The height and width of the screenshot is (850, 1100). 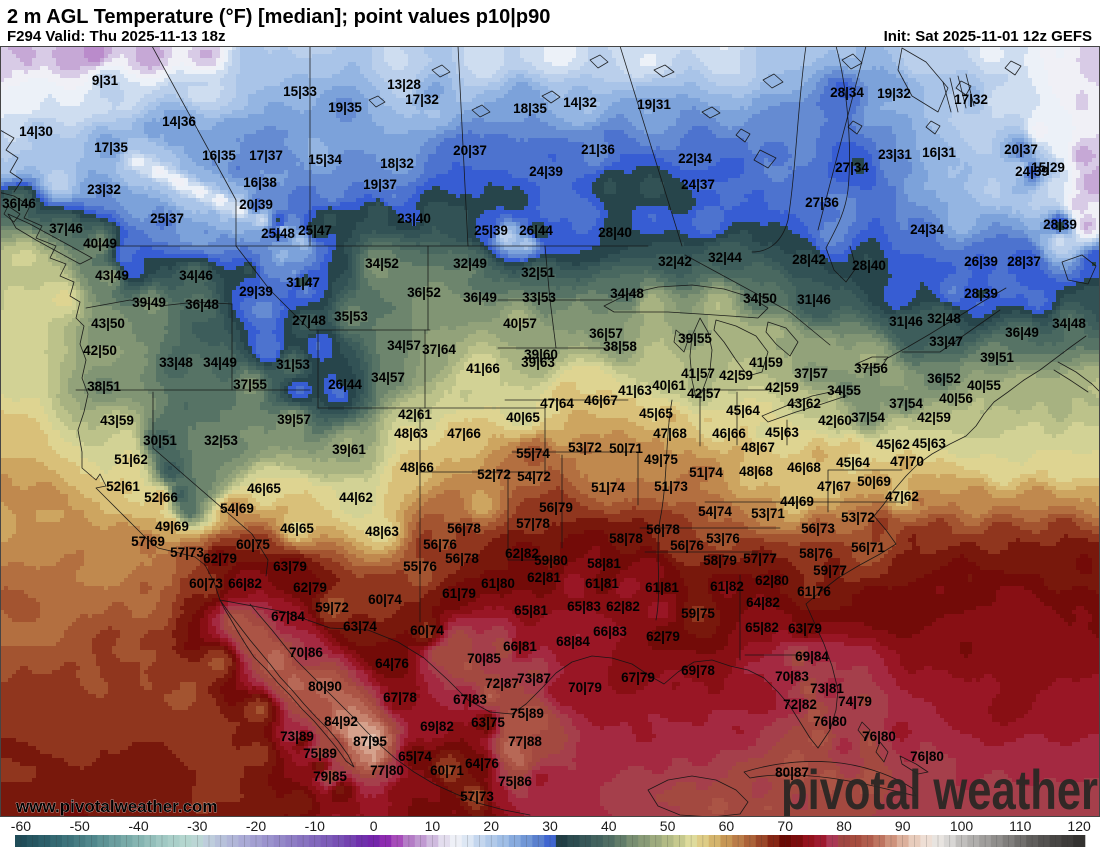 What do you see at coordinates (763, 602) in the screenshot?
I see `svg-text: 64|82` at bounding box center [763, 602].